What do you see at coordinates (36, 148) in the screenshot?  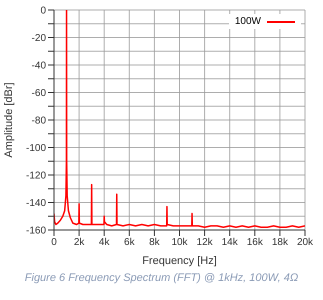 I see `y-tick-label: -100` at bounding box center [36, 148].